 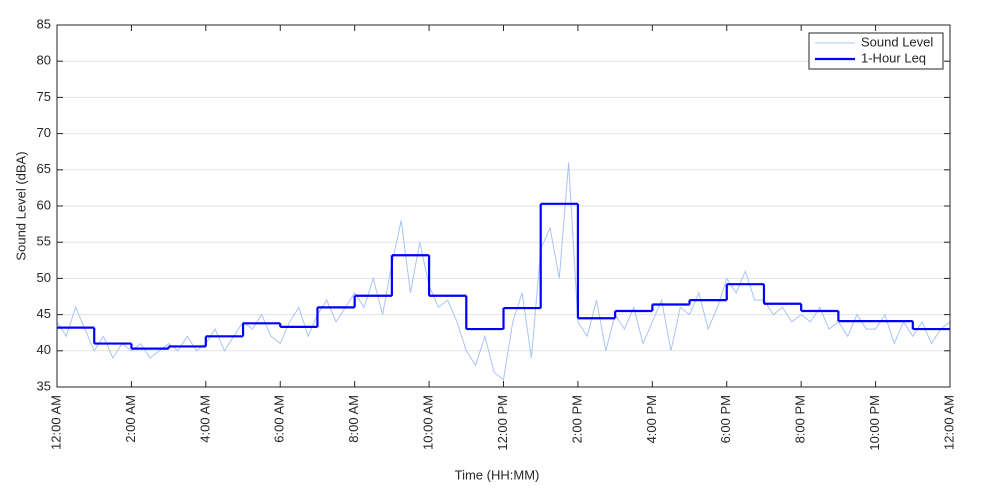 I want to click on y-tick-label: 75, so click(x=44, y=96).